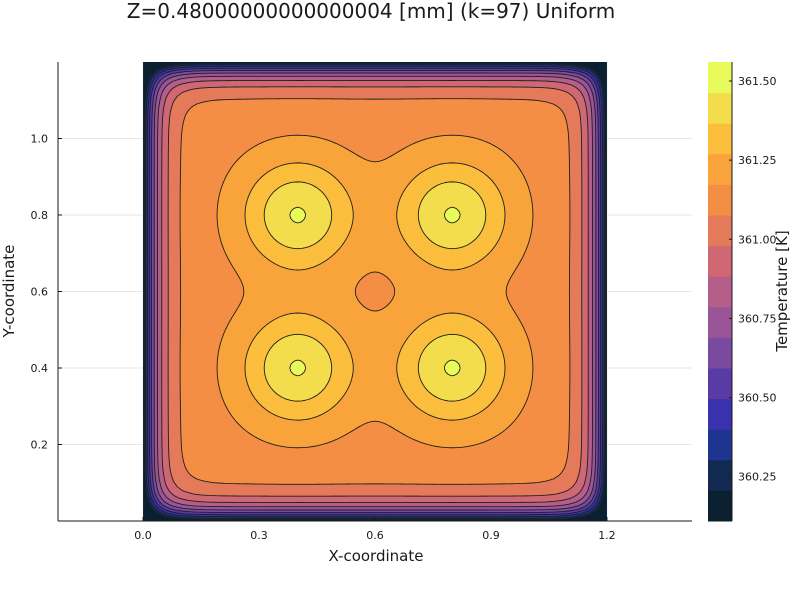 The width and height of the screenshot is (800, 600). I want to click on colorbar: 360.25 360.50 360.75 361.00 361.25 361.50, so click(742, 292).